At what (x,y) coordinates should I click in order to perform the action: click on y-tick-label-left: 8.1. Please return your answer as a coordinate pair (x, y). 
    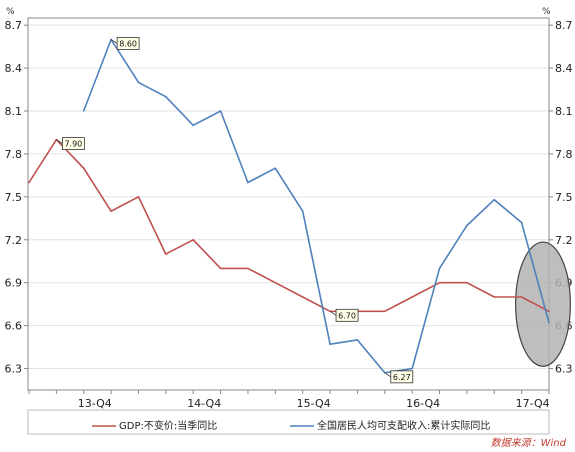
    Looking at the image, I should click on (14, 111).